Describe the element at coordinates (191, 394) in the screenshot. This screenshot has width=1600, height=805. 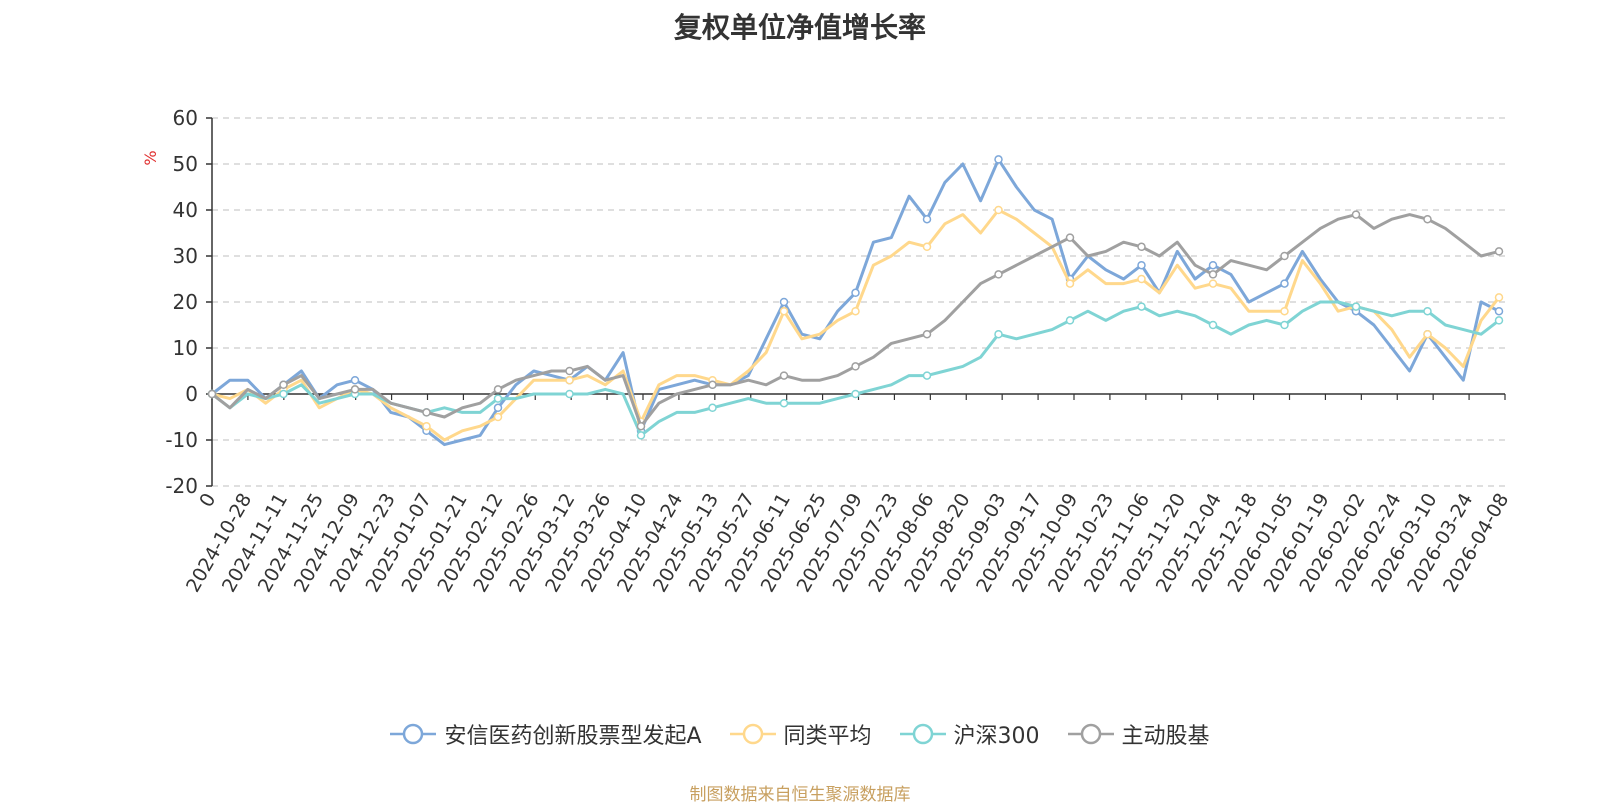
I see `y-tick-label: 0` at that location.